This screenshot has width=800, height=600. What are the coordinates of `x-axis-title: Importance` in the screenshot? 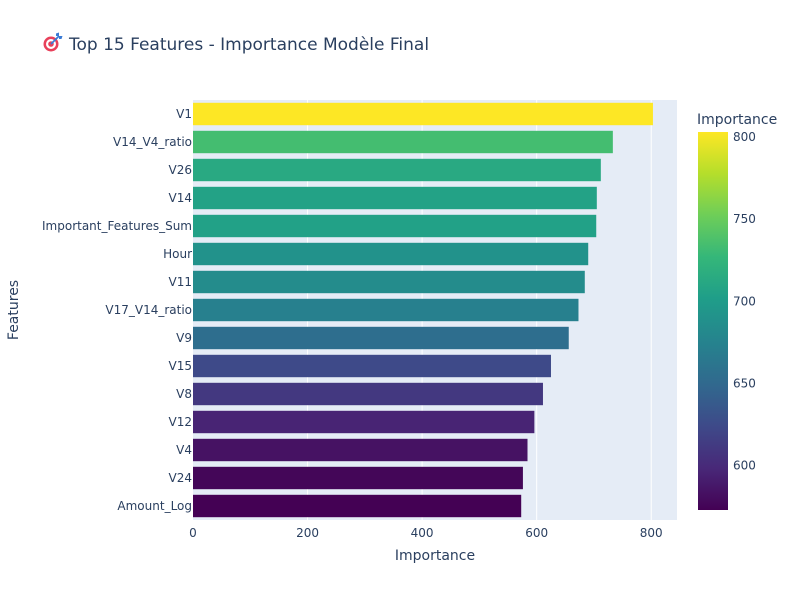 It's located at (435, 556).